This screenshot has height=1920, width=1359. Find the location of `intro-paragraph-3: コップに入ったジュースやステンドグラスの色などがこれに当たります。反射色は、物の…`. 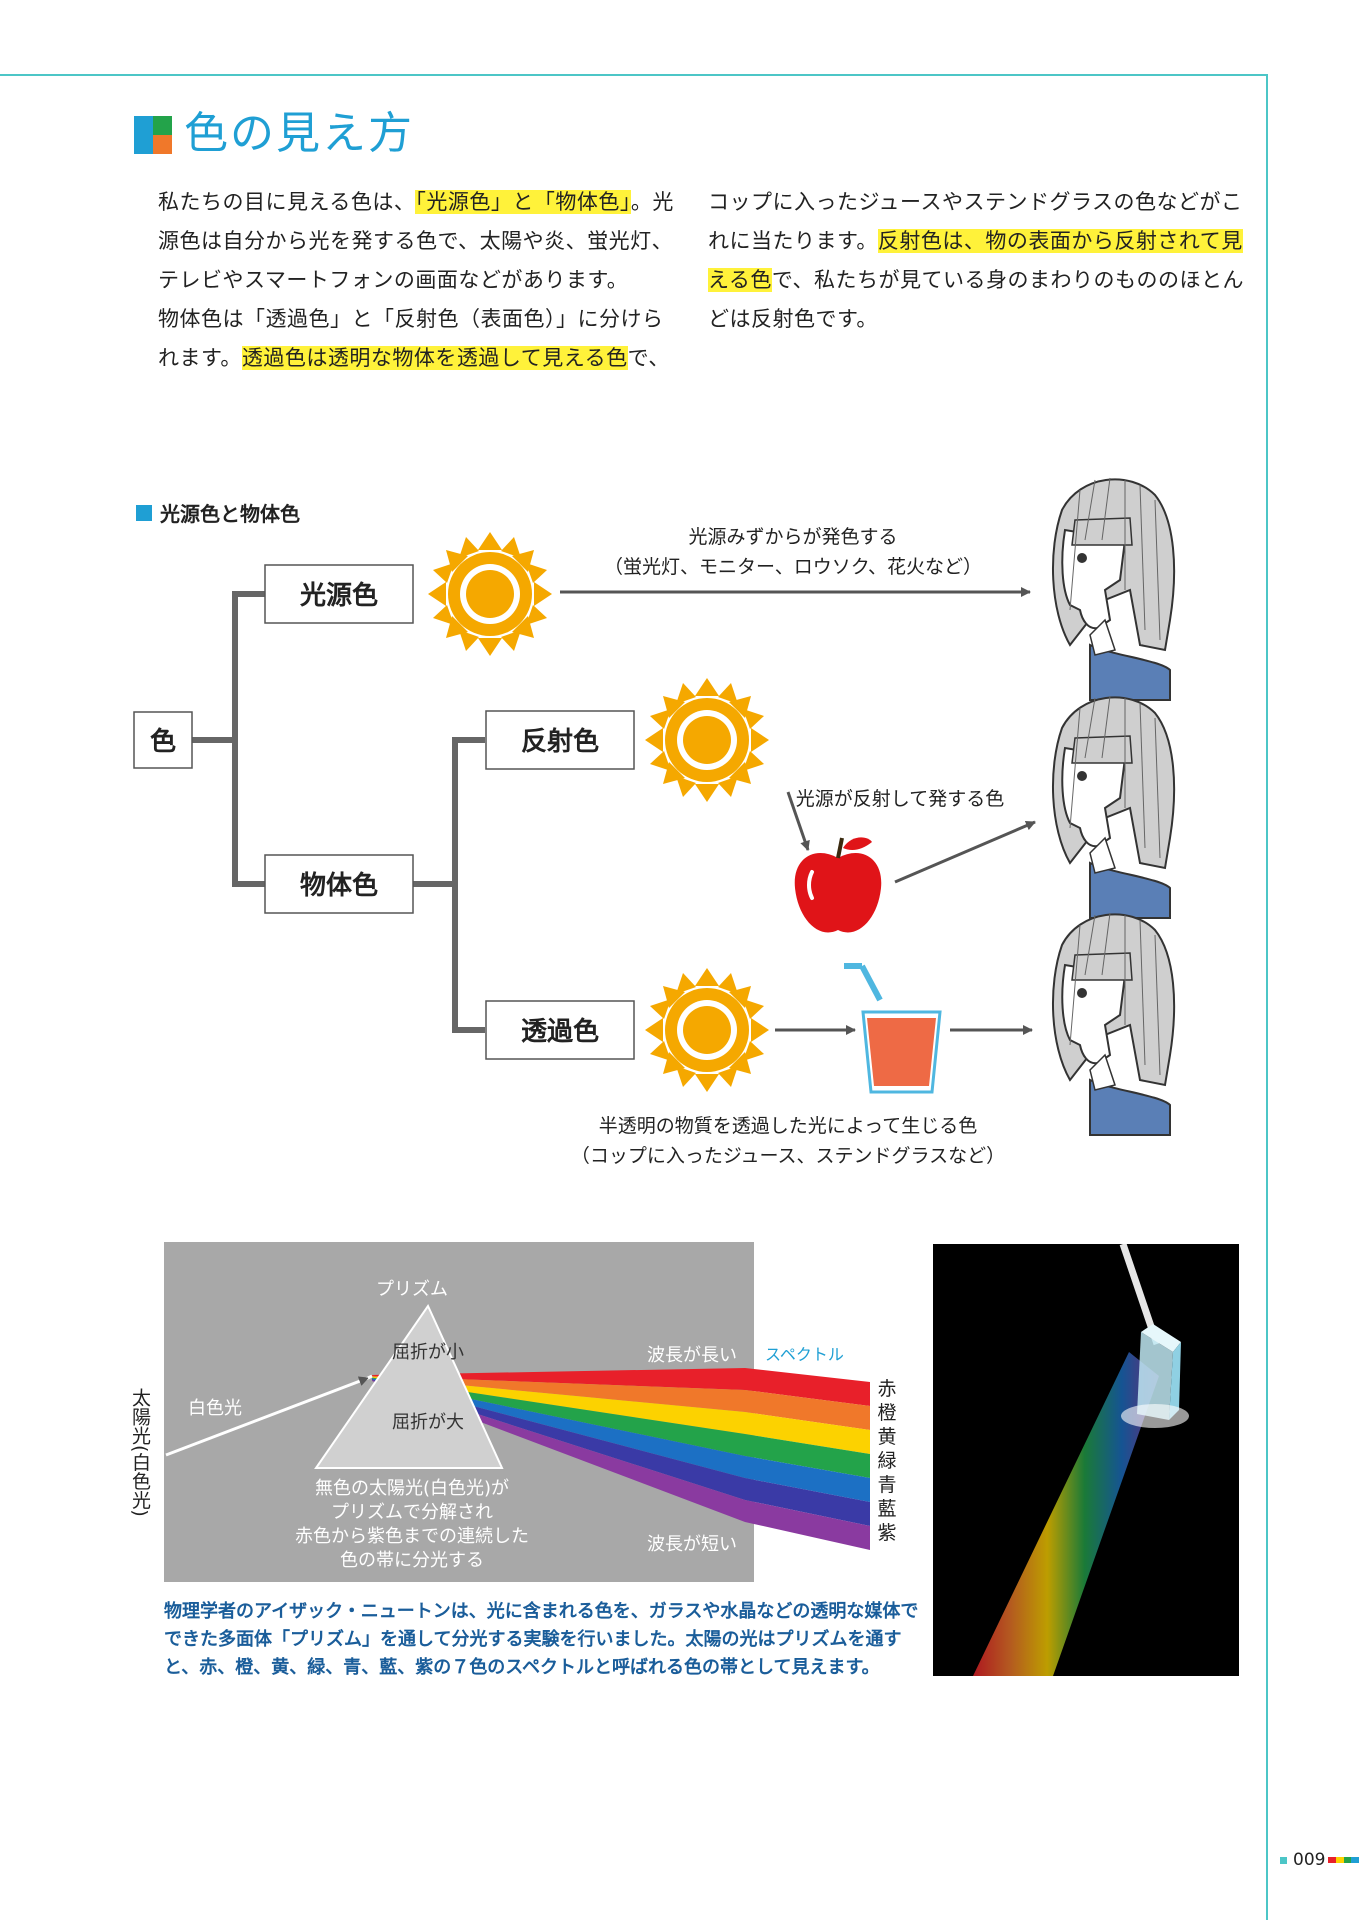

intro-paragraph-3: コップに入ったジュースやステンドグラスの色などがこれに当たります。反射色は、物の… is located at coordinates (976, 260).